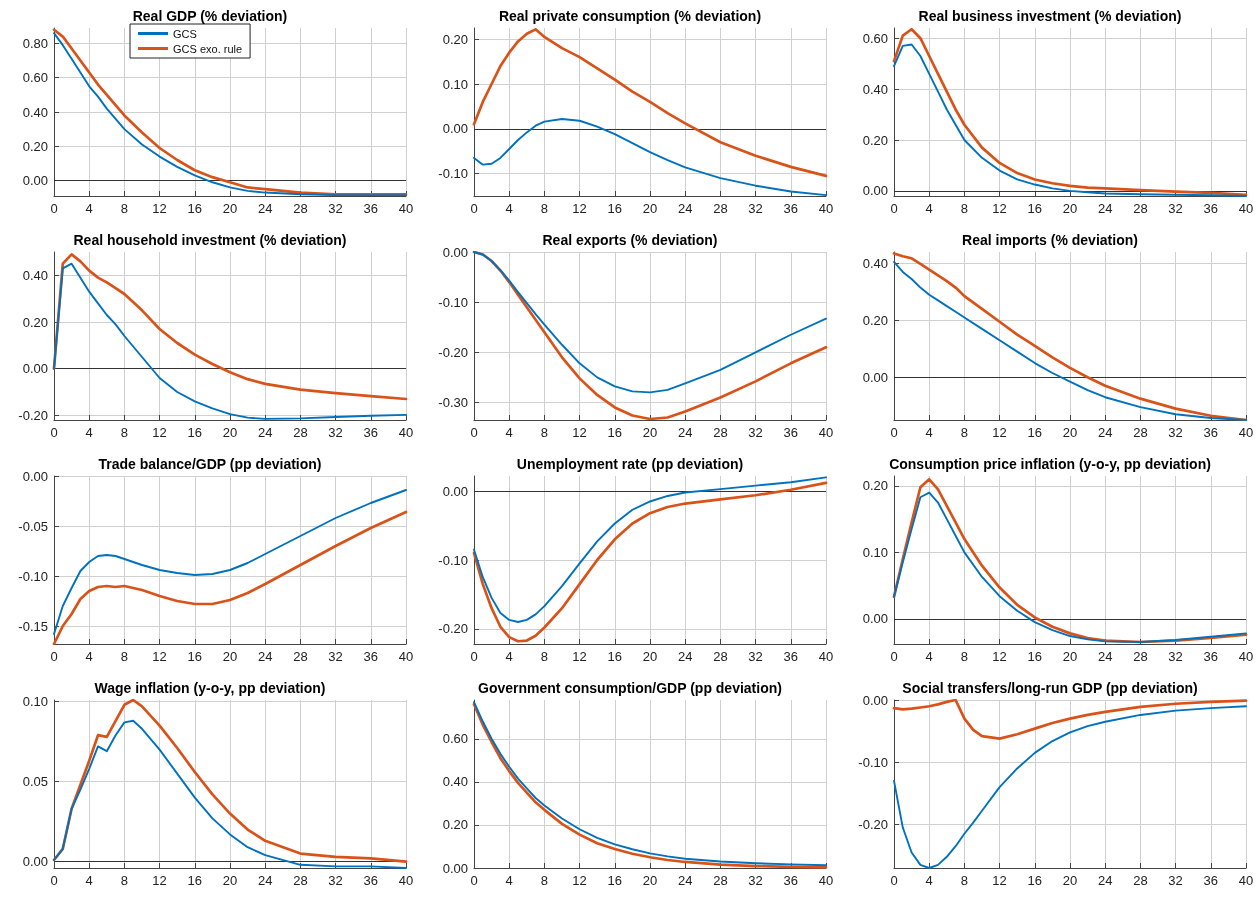  What do you see at coordinates (210, 240) in the screenshot?
I see `chart-title: Real household investment (% deviation)` at bounding box center [210, 240].